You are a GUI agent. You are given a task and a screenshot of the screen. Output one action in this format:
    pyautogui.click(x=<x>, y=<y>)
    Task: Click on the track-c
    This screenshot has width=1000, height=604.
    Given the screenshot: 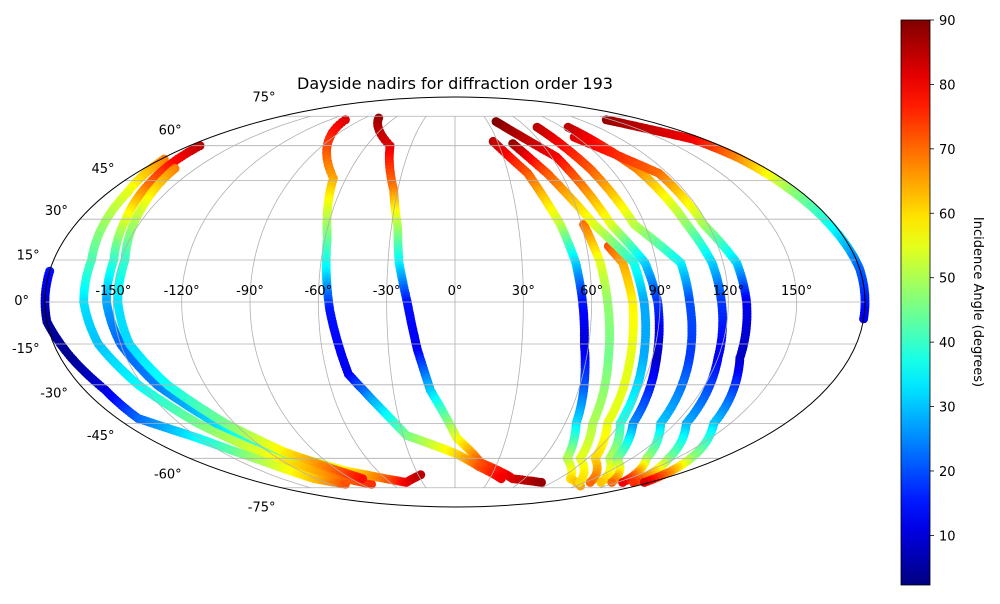 What is the action you would take?
    pyautogui.click(x=240, y=324)
    